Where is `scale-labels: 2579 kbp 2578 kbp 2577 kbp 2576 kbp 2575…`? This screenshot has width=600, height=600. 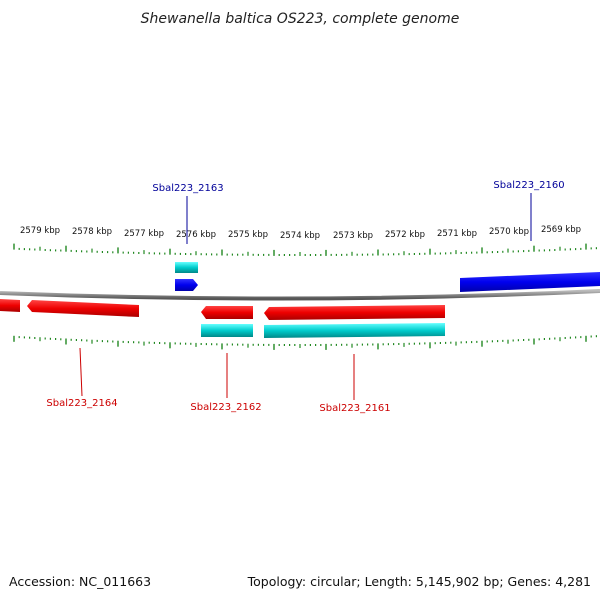
scale-labels: 2579 kbp 2578 kbp 2577 kbp 2576 kbp 2575… is located at coordinates (300, 233).